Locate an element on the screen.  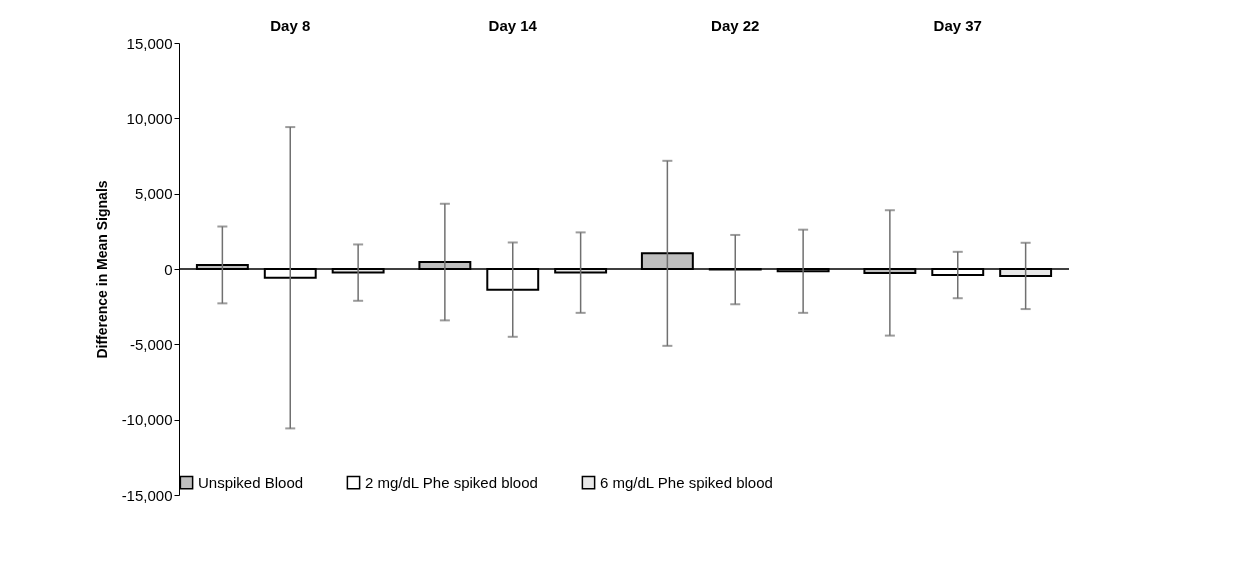
y-tick-label: -15,000 is located at coordinates (147, 495).